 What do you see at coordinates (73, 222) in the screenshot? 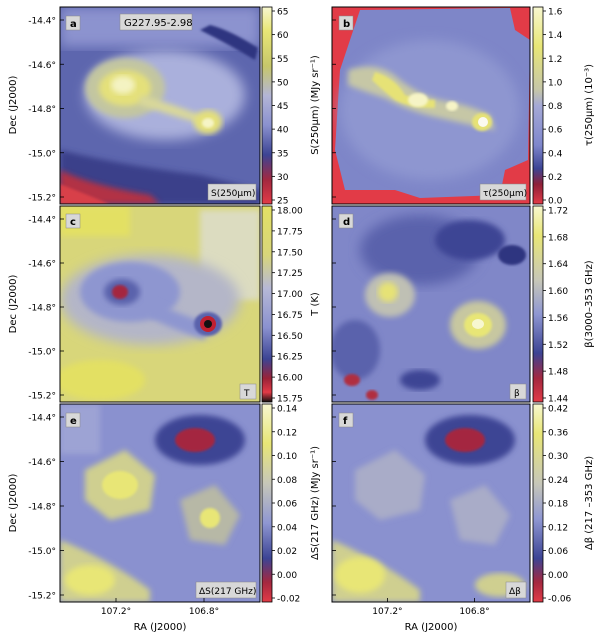
I see `panel-c-letter: c` at bounding box center [73, 222].